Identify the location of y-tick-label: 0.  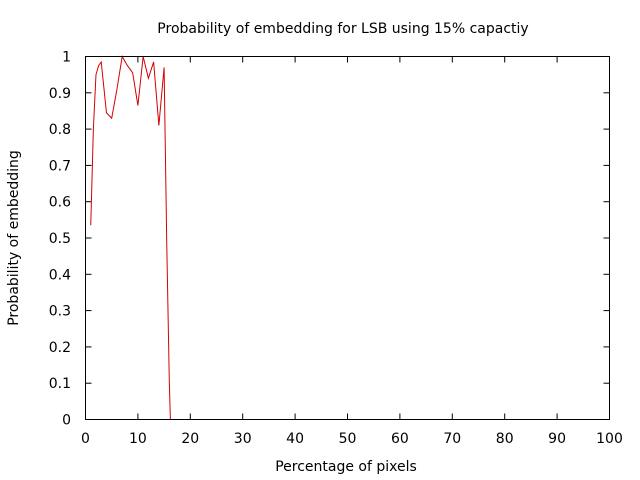
(66, 421).